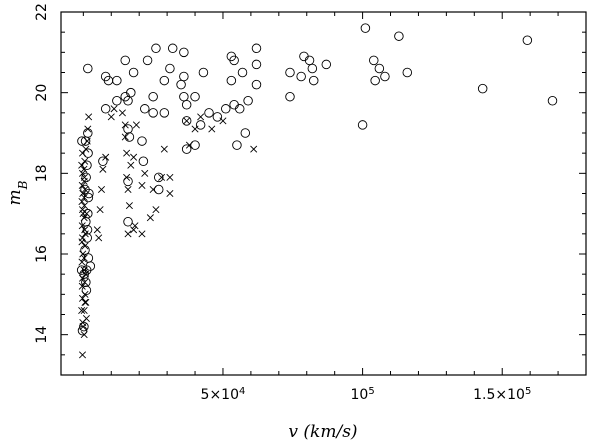  What do you see at coordinates (322, 432) in the screenshot?
I see `x-axis-label: v (km/s)` at bounding box center [322, 432].